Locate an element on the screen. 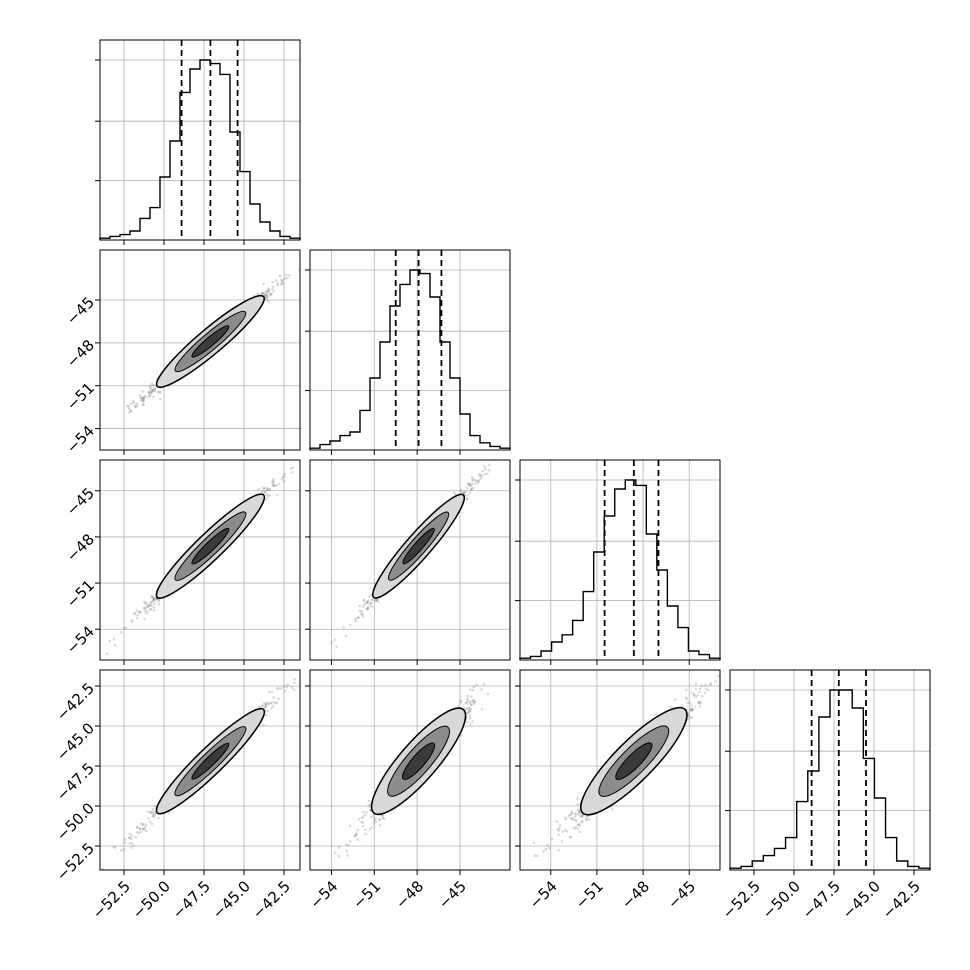  axes-frame is located at coordinates (200, 350).